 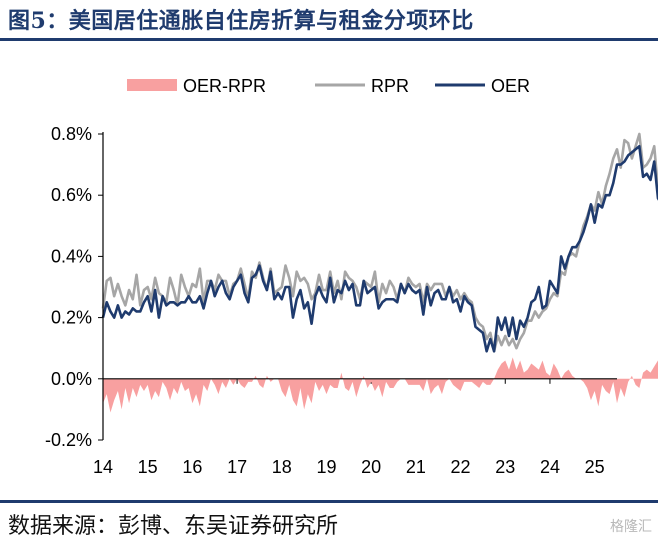 I want to click on y-tick-label: 0.4%, so click(x=71, y=256).